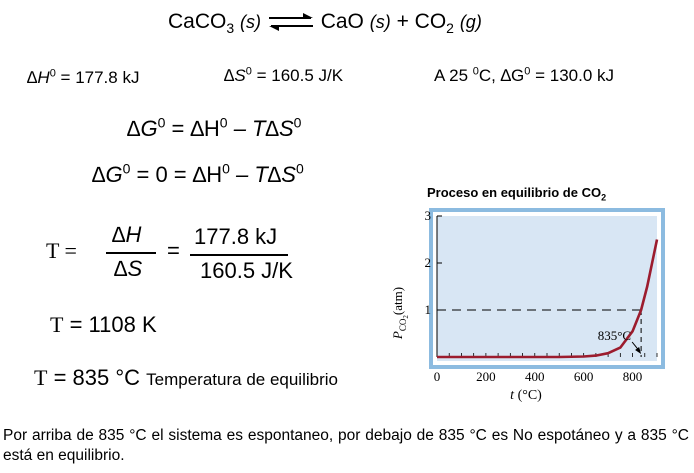 Image resolution: width=694 pixels, height=473 pixels. Describe the element at coordinates (527, 71) in the screenshot. I see `gibbs-superscript: 0` at that location.